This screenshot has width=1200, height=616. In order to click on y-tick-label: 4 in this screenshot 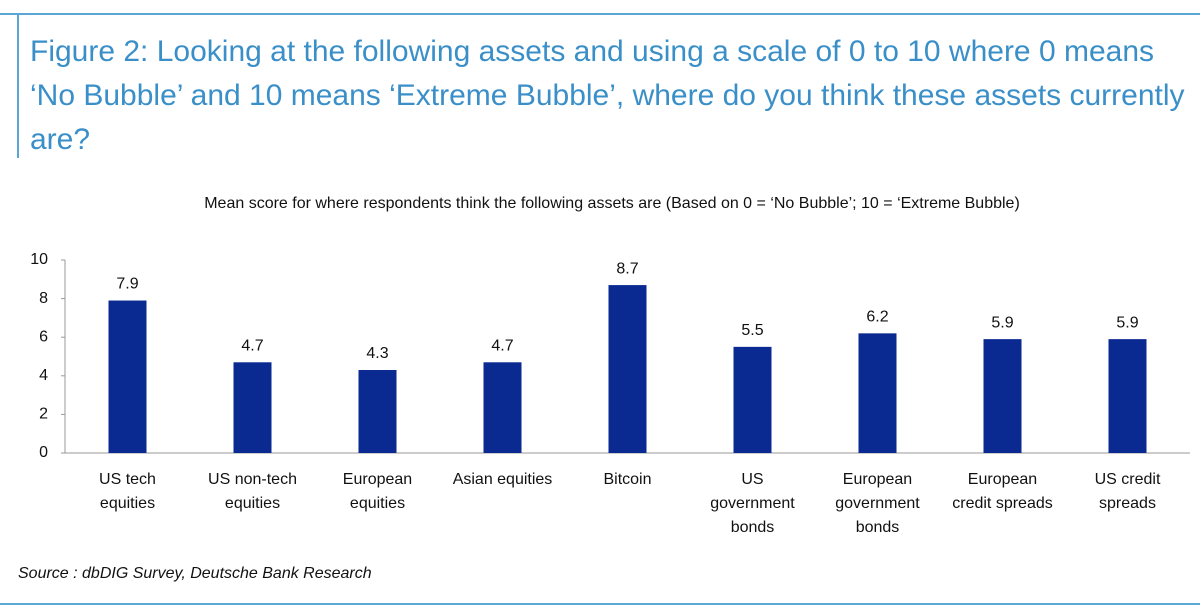, I will do `click(43, 375)`.